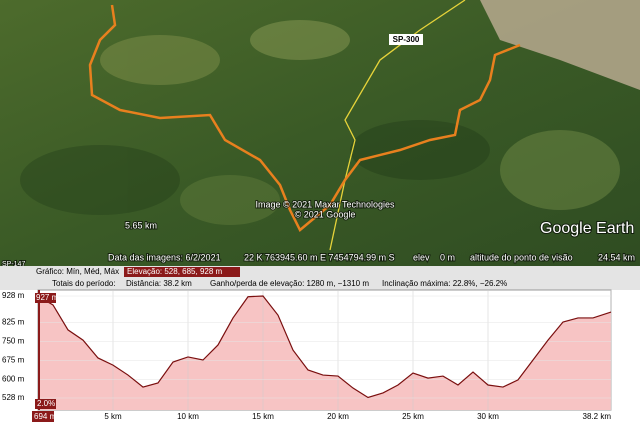  What do you see at coordinates (45, 416) in the screenshot?
I see `start-elevation: 694 m` at bounding box center [45, 416].